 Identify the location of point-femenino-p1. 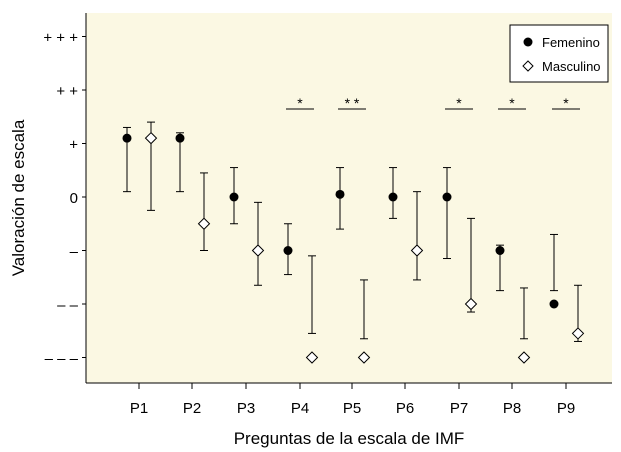
(127, 138).